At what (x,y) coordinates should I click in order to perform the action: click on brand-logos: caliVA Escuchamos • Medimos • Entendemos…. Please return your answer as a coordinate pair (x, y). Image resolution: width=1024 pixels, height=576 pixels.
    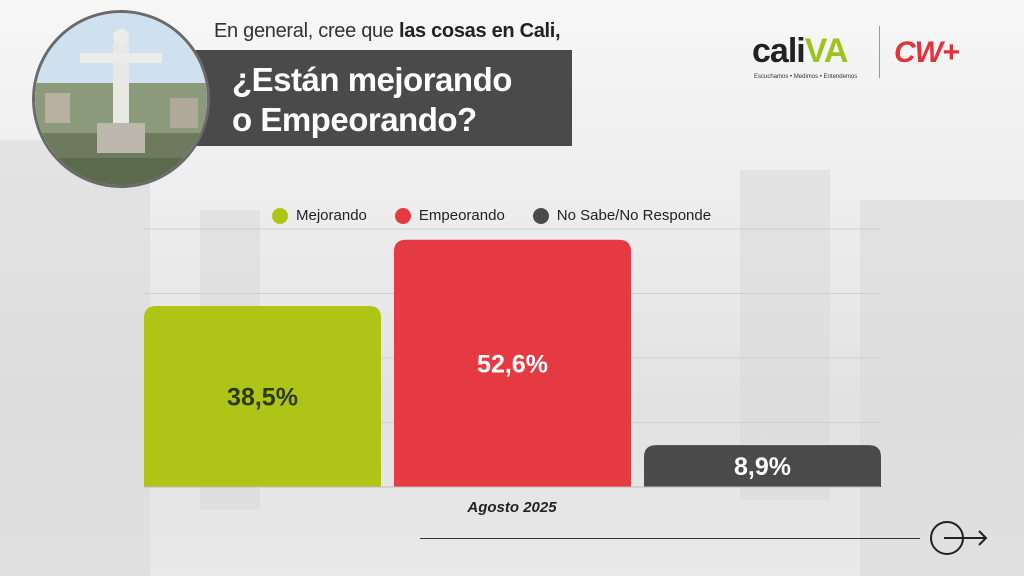
    Looking at the image, I should click on (877, 54).